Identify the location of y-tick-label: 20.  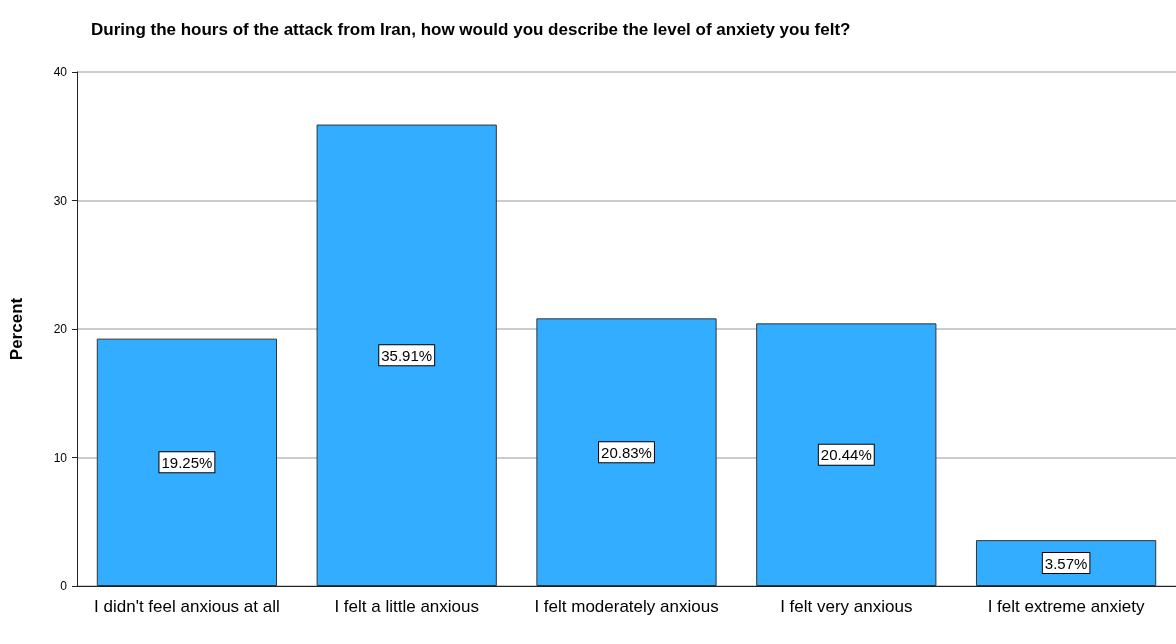
(60, 329).